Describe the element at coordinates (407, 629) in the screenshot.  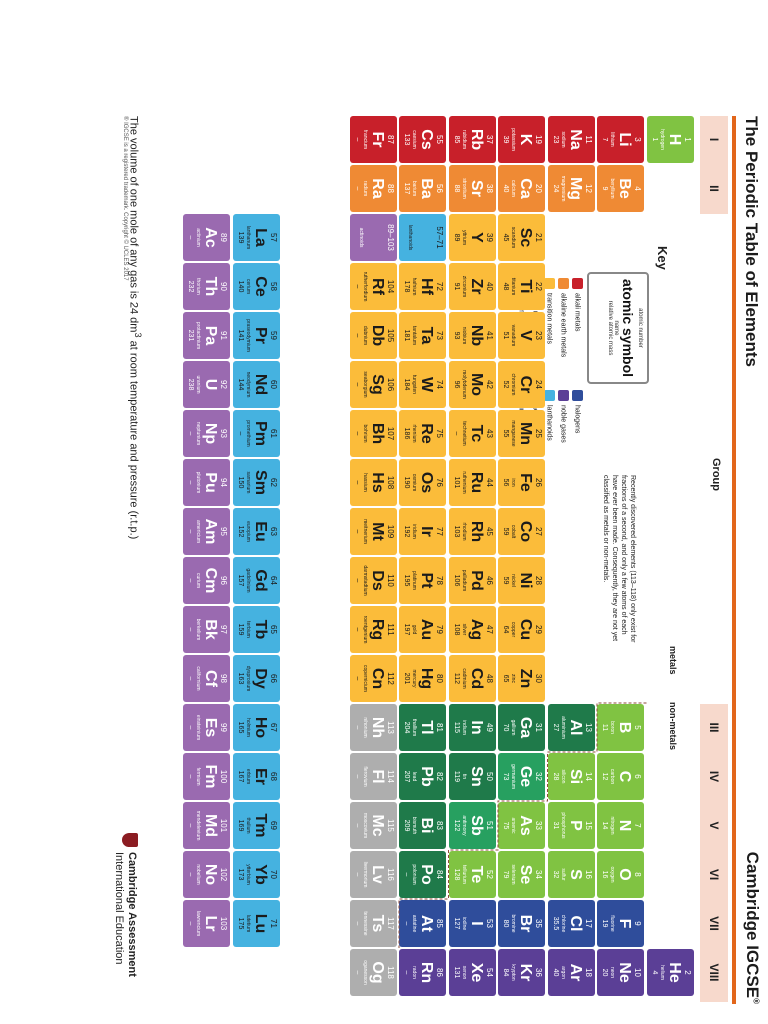
I see `element-mass: 197` at that location.